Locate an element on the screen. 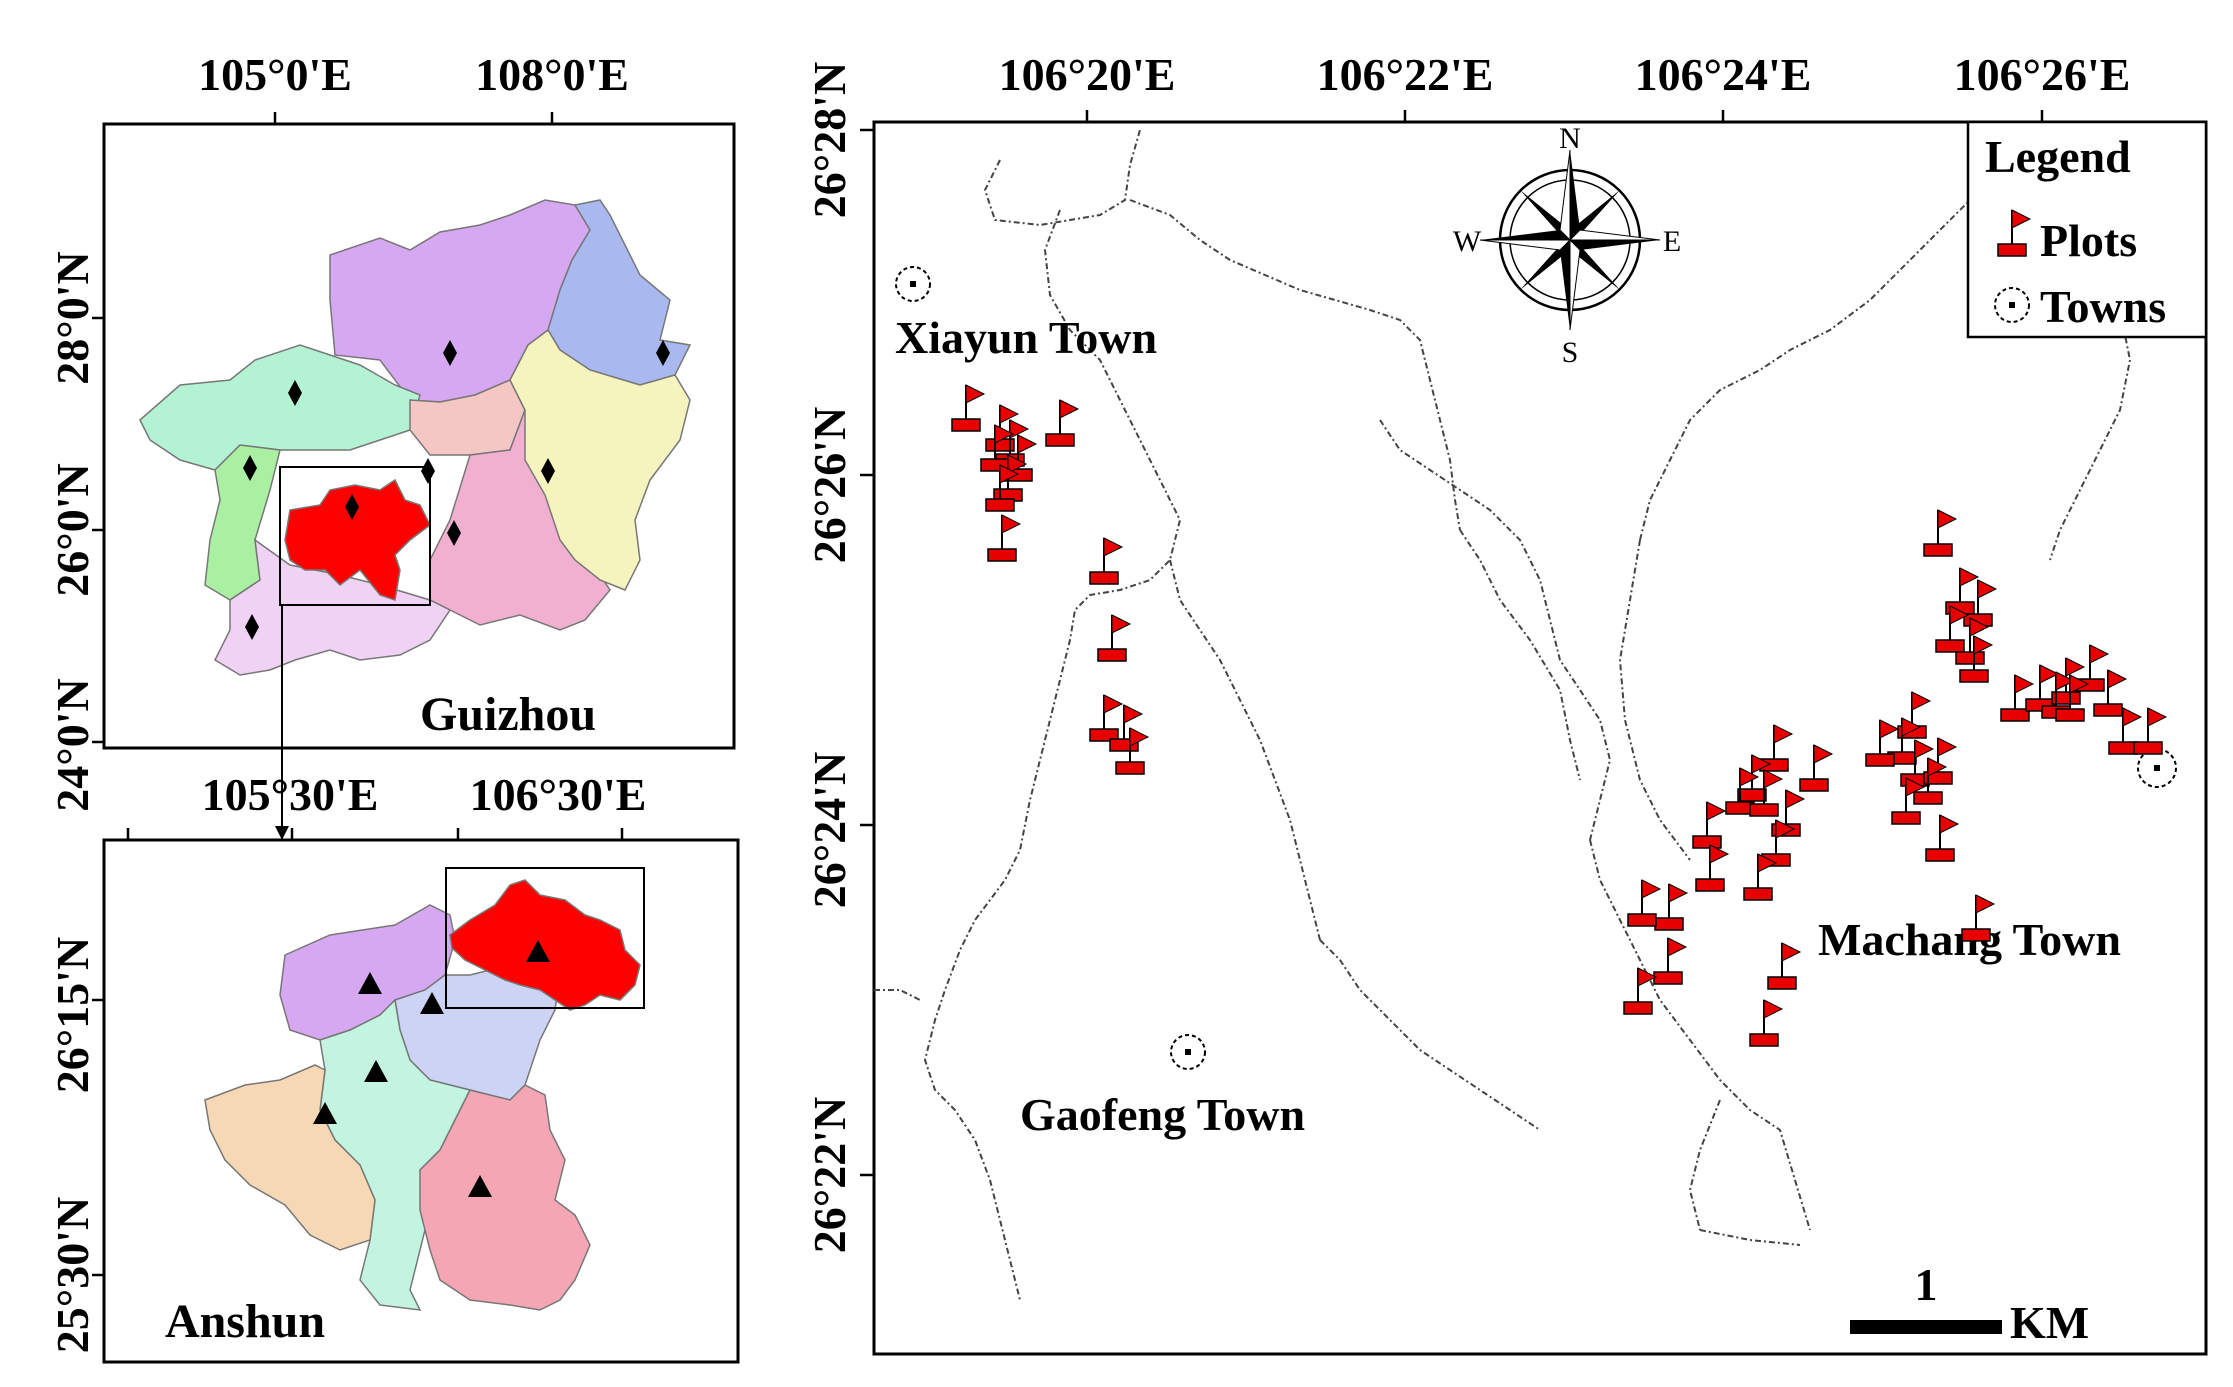 Image resolution: width=2233 pixels, height=1387 pixels. guizhou-ticks is located at coordinates (323, 428).